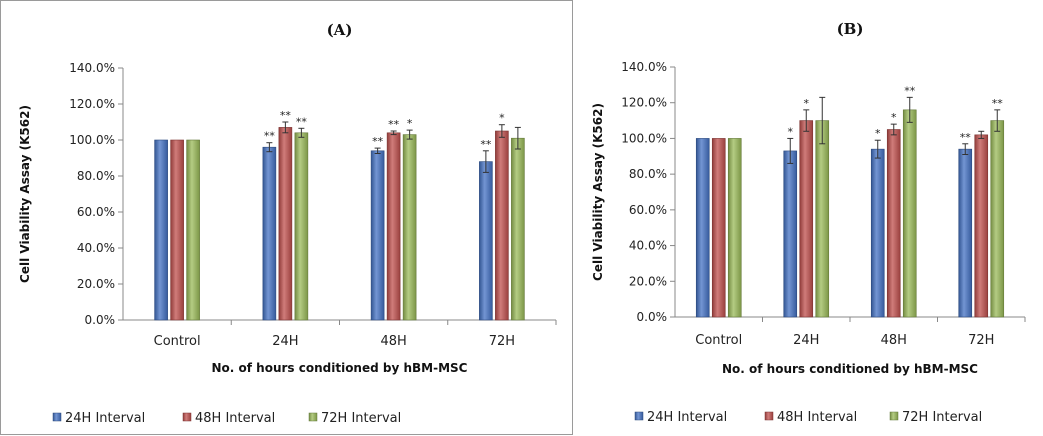 This screenshot has width=1043, height=436. What do you see at coordinates (850, 29) in the screenshot?
I see `chart-title: (B)` at bounding box center [850, 29].